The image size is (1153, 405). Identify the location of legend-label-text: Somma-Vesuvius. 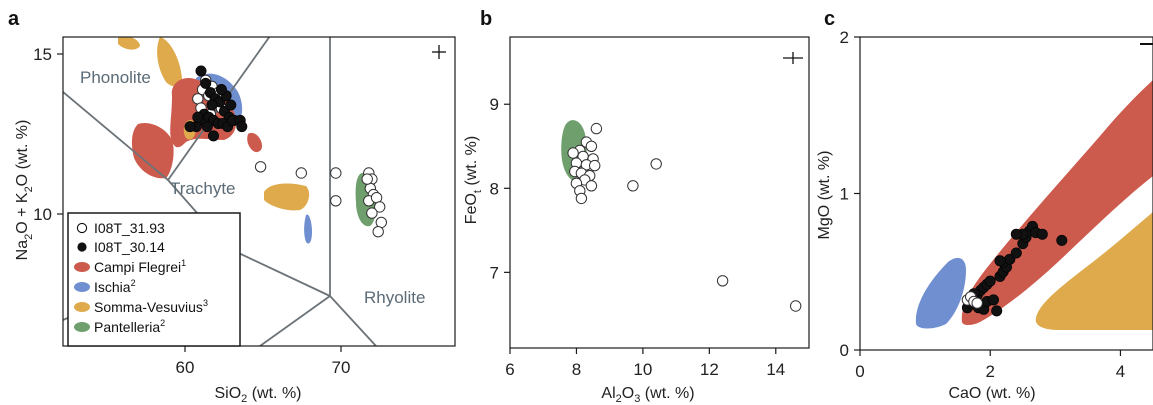
(148, 307).